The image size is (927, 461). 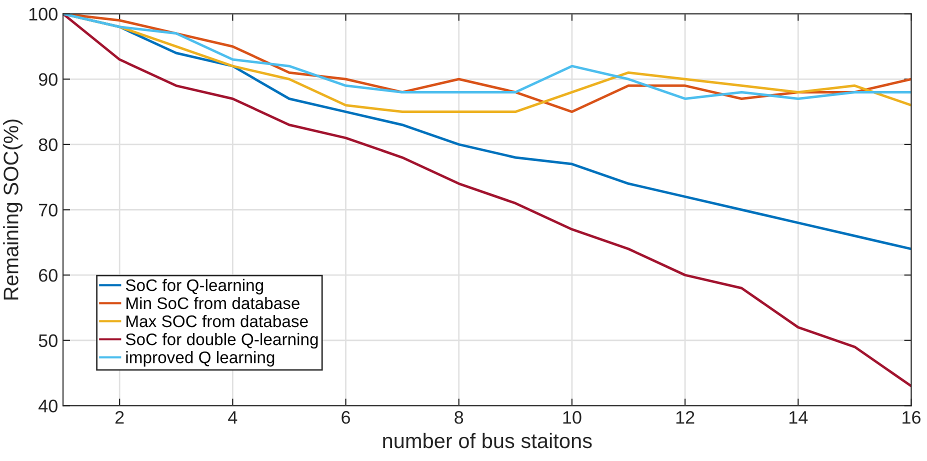 I want to click on x-tick-label: 2, so click(x=119, y=417).